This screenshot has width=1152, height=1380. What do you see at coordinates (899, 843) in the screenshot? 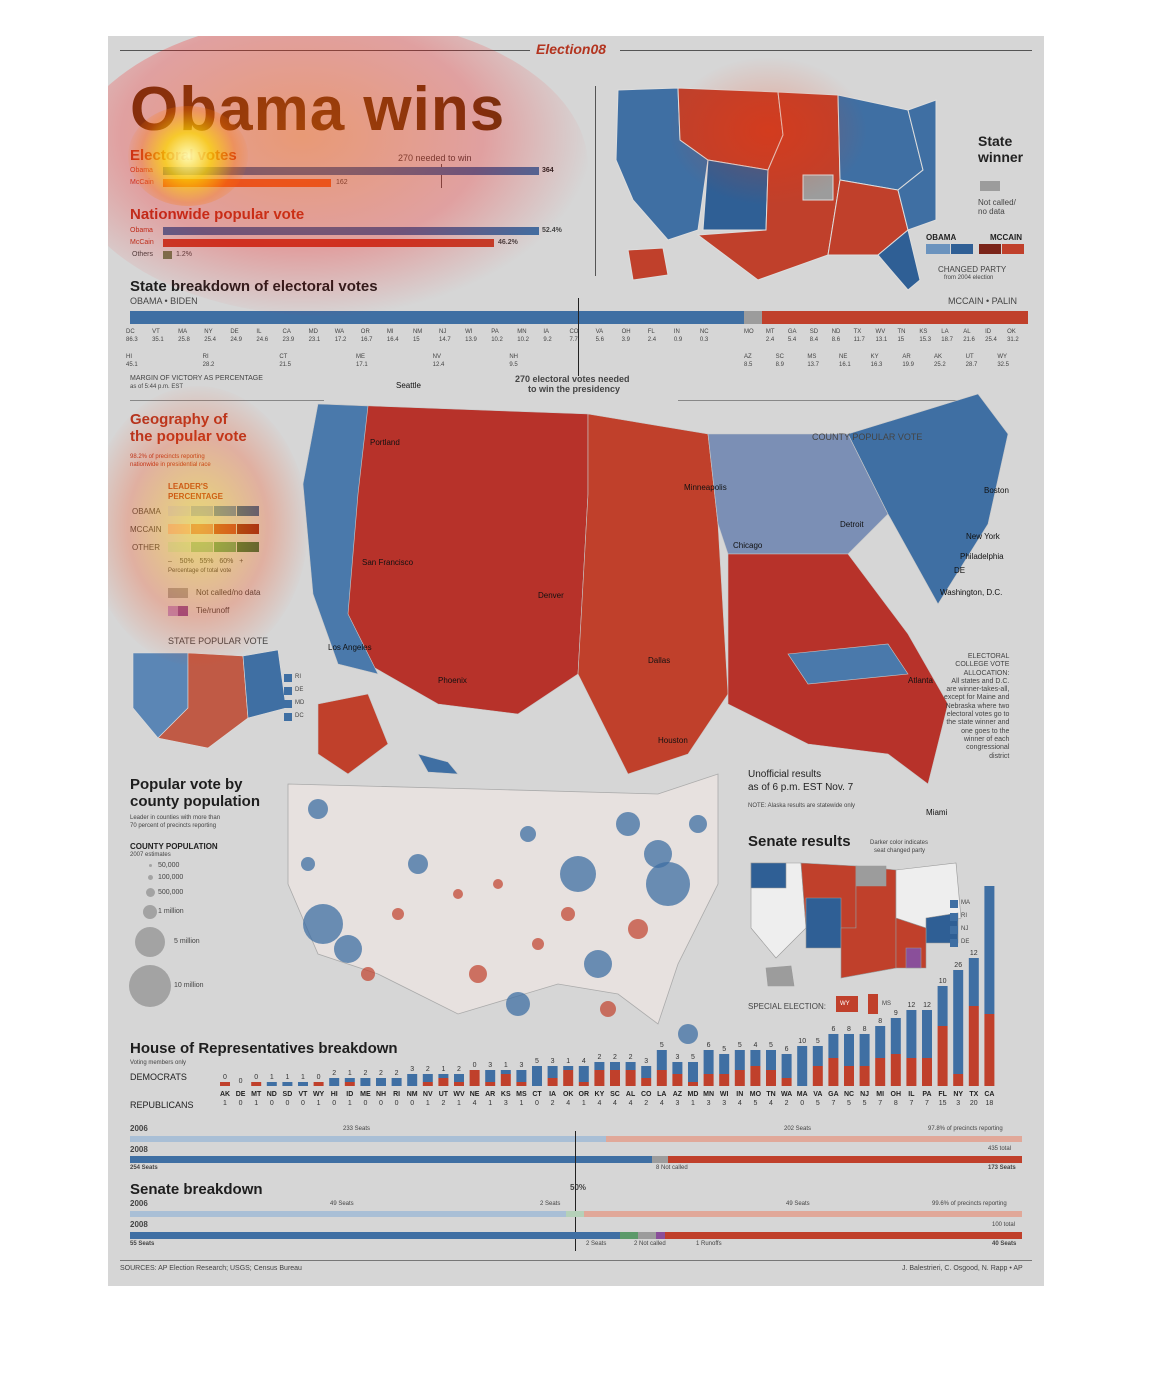
I see `senate-results-note-1: Darker color indicates` at bounding box center [899, 843].